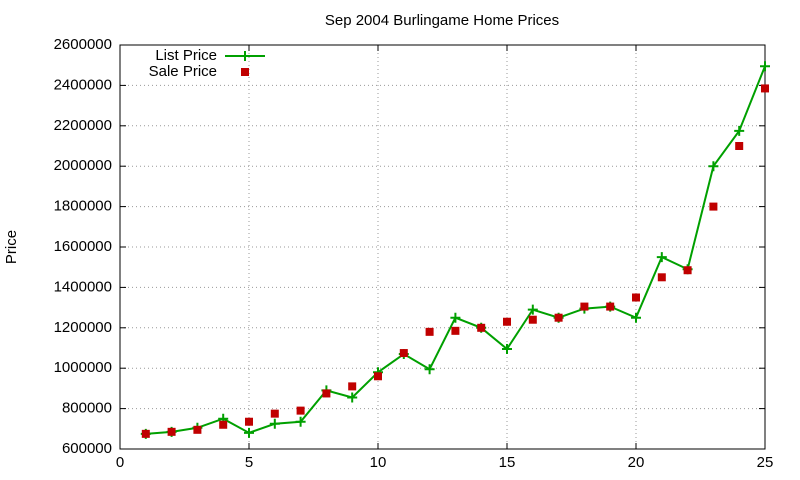 The image size is (800, 480). Describe the element at coordinates (83, 84) in the screenshot. I see `y-tick-label: 2400000` at that location.